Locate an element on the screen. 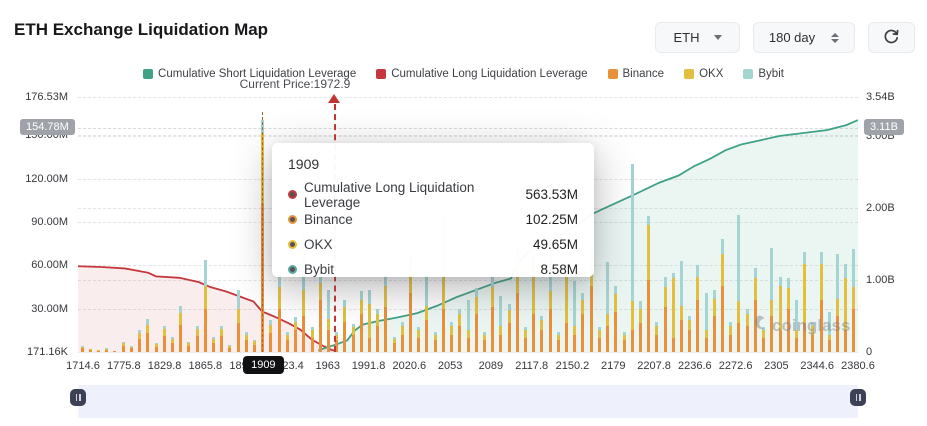 The height and width of the screenshot is (426, 927). legend-item-long: Cumulative Long Liquidation Leverage is located at coordinates (482, 74).